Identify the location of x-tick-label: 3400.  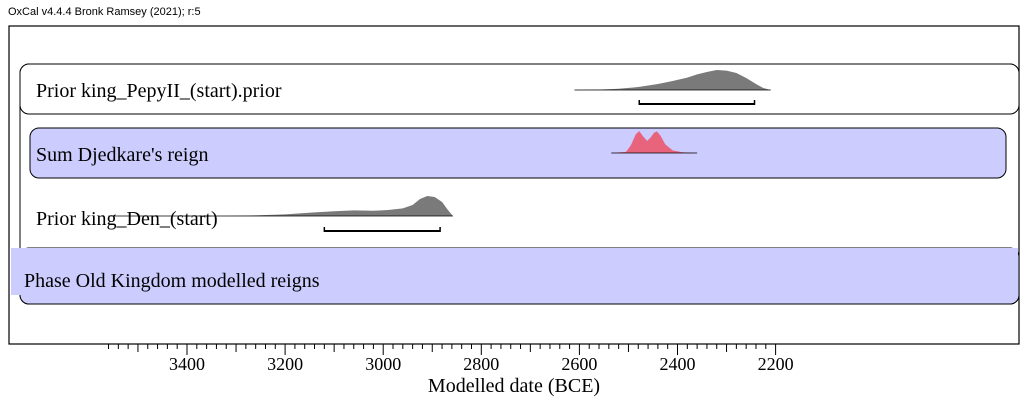
(187, 364).